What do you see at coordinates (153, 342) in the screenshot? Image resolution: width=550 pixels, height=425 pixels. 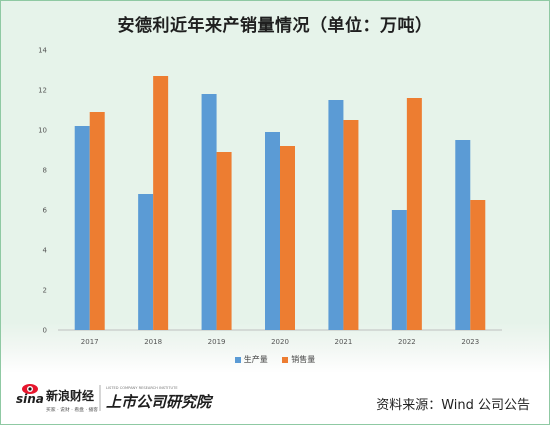 I see `x-tick-label: 2018` at bounding box center [153, 342].